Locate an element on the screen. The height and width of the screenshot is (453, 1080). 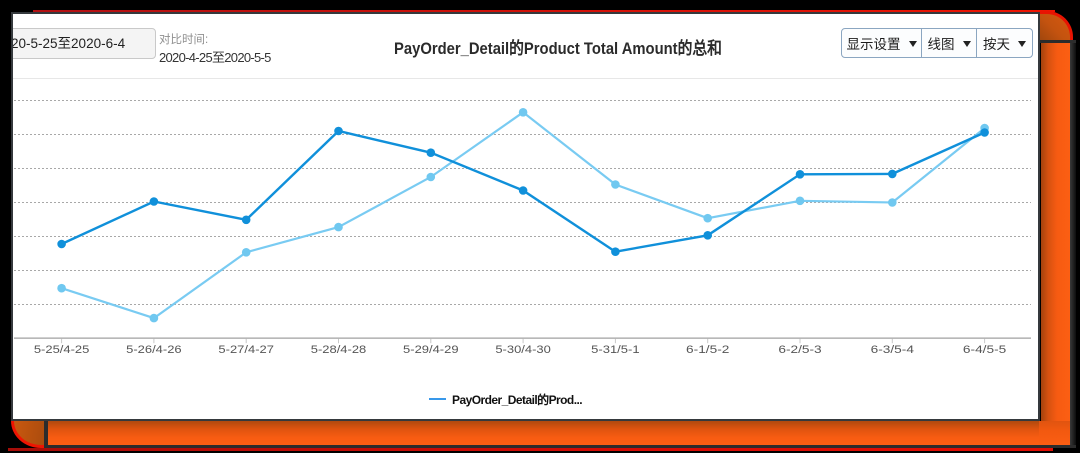
svg-text: 5-26/4-26 is located at coordinates (154, 350).